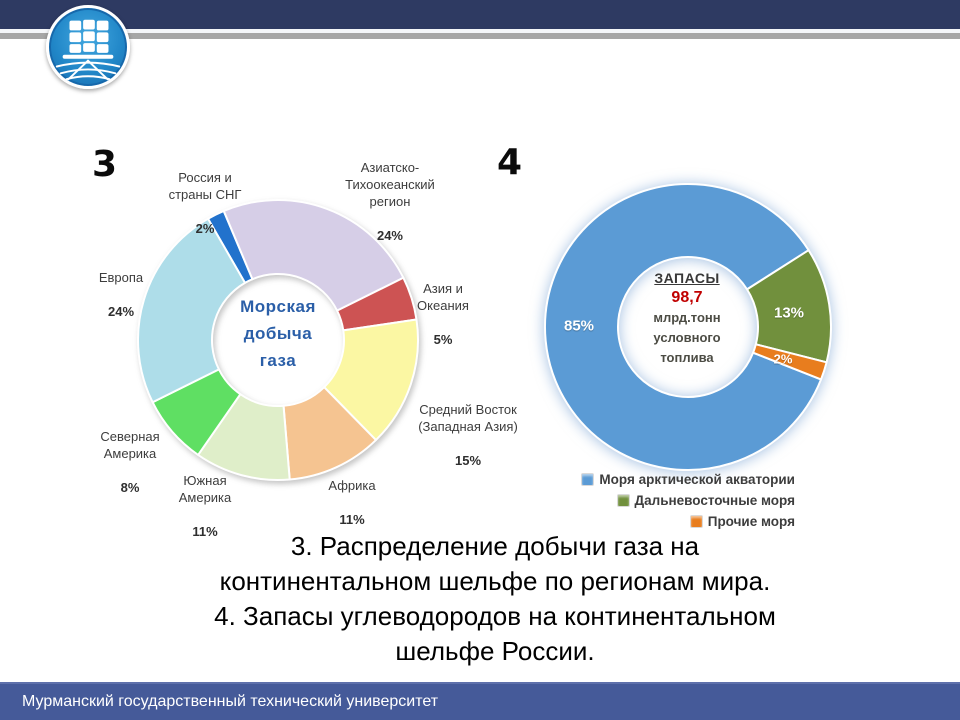 The image size is (960, 720). What do you see at coordinates (623, 500) in the screenshot?
I see `legend-swatch-green-icon` at bounding box center [623, 500].